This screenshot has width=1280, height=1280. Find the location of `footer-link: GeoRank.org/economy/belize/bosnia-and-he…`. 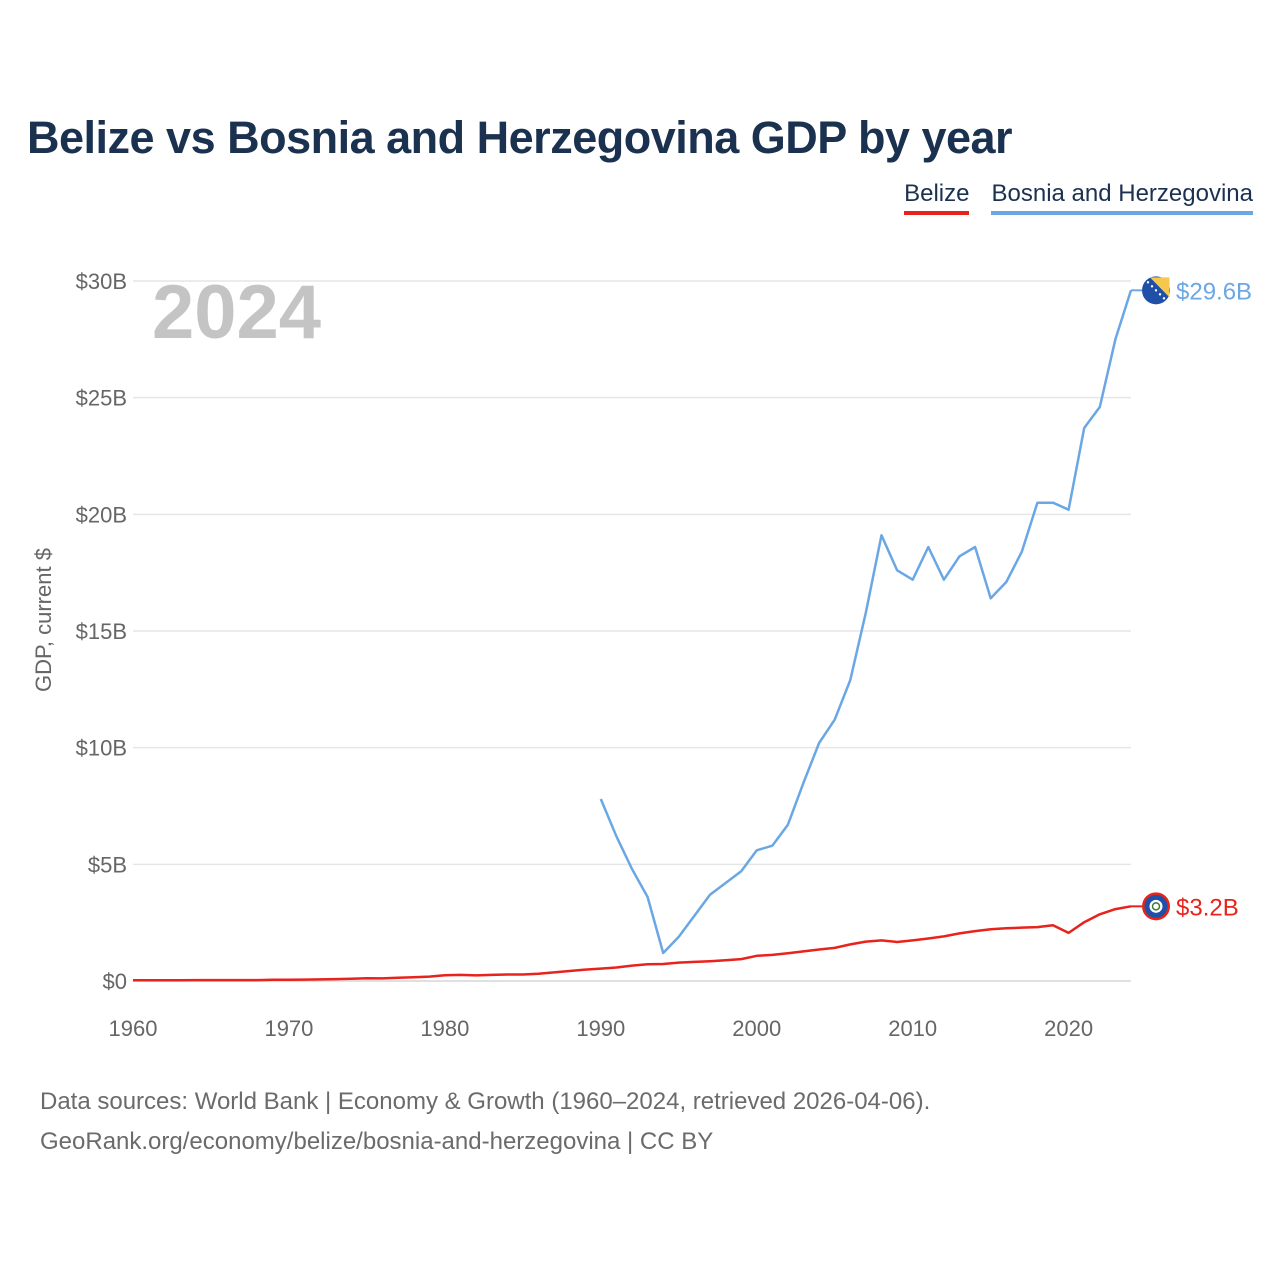

footer-link: GeoRank.org/economy/belize/bosnia-and-he… is located at coordinates (377, 1141).